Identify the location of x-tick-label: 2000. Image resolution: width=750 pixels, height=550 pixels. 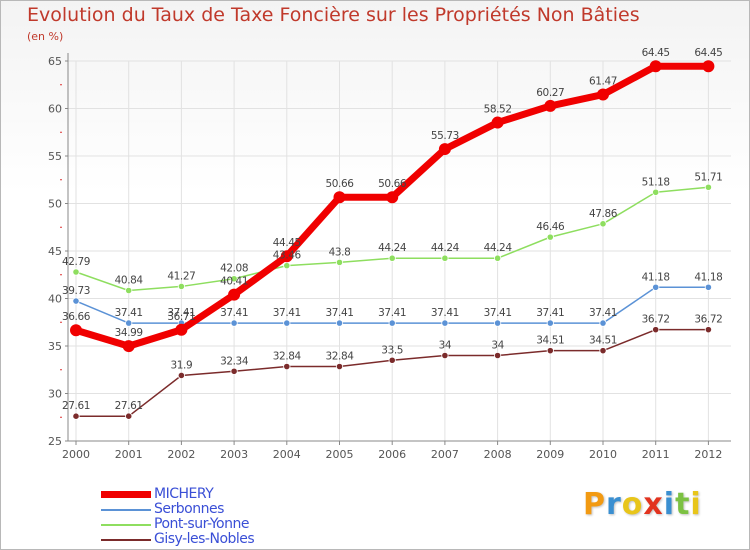
(76, 454).